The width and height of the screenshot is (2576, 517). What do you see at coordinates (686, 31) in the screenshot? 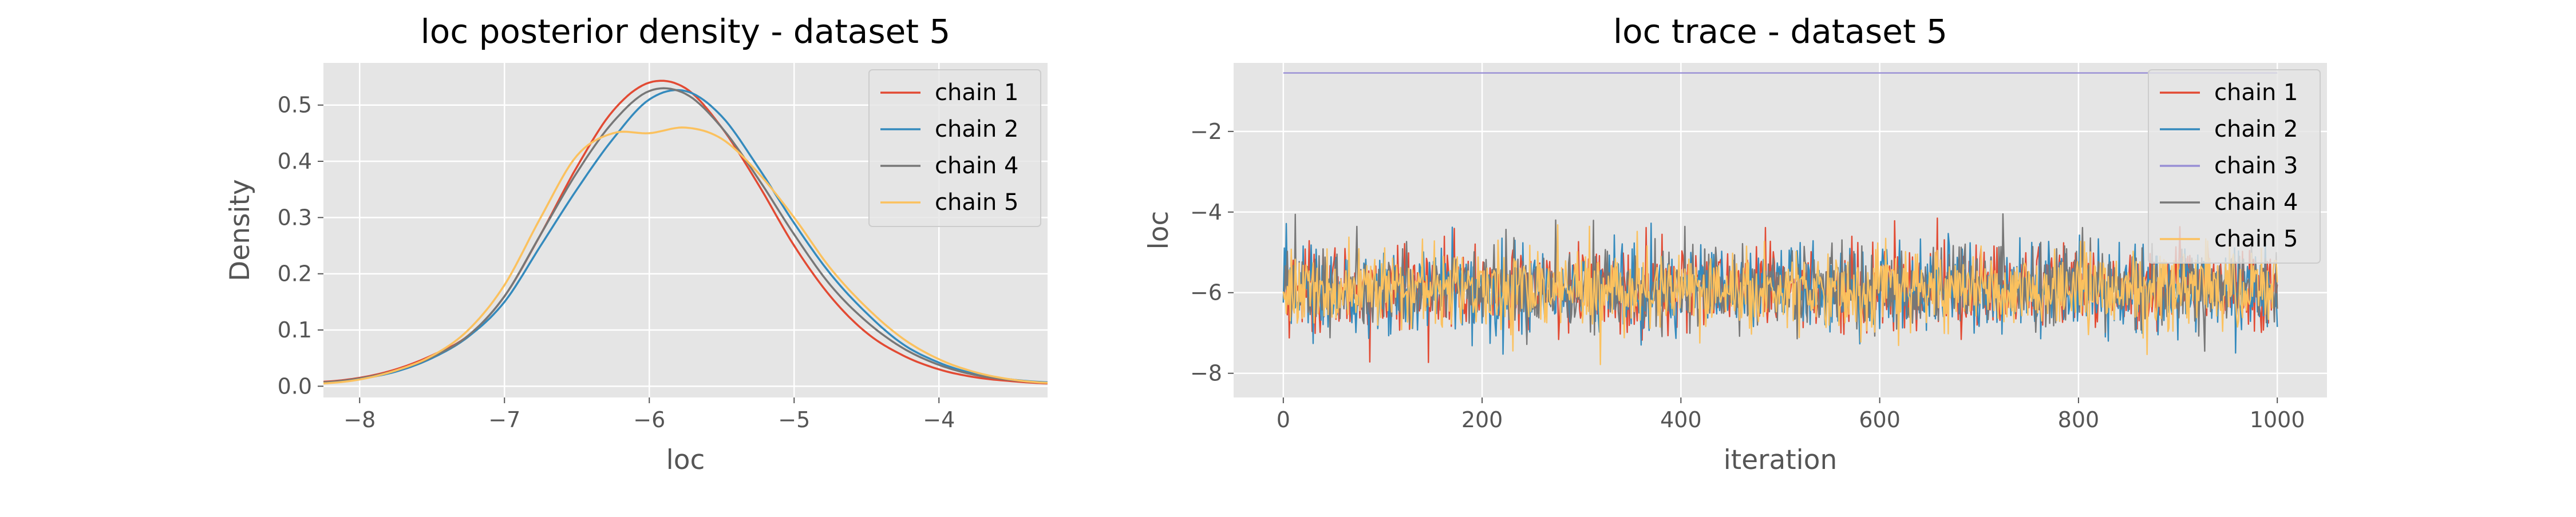
I see `chart-title: loc posterior density - dataset 5` at bounding box center [686, 31].